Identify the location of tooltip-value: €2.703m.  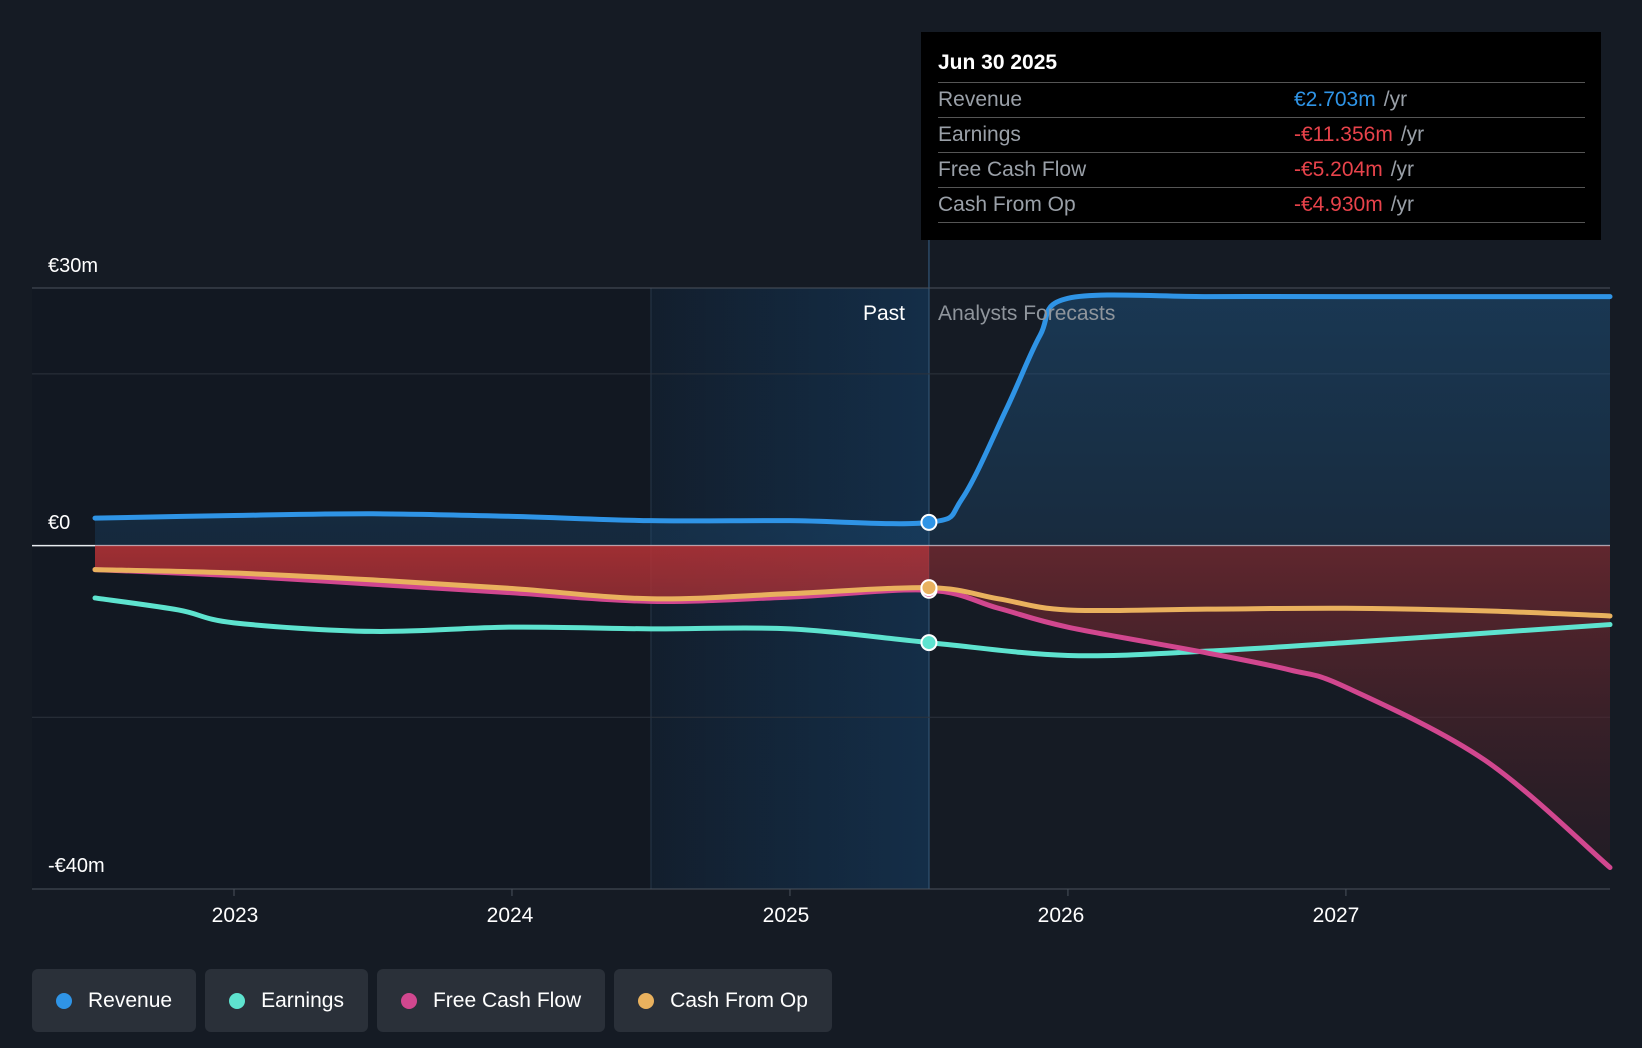
(1335, 99).